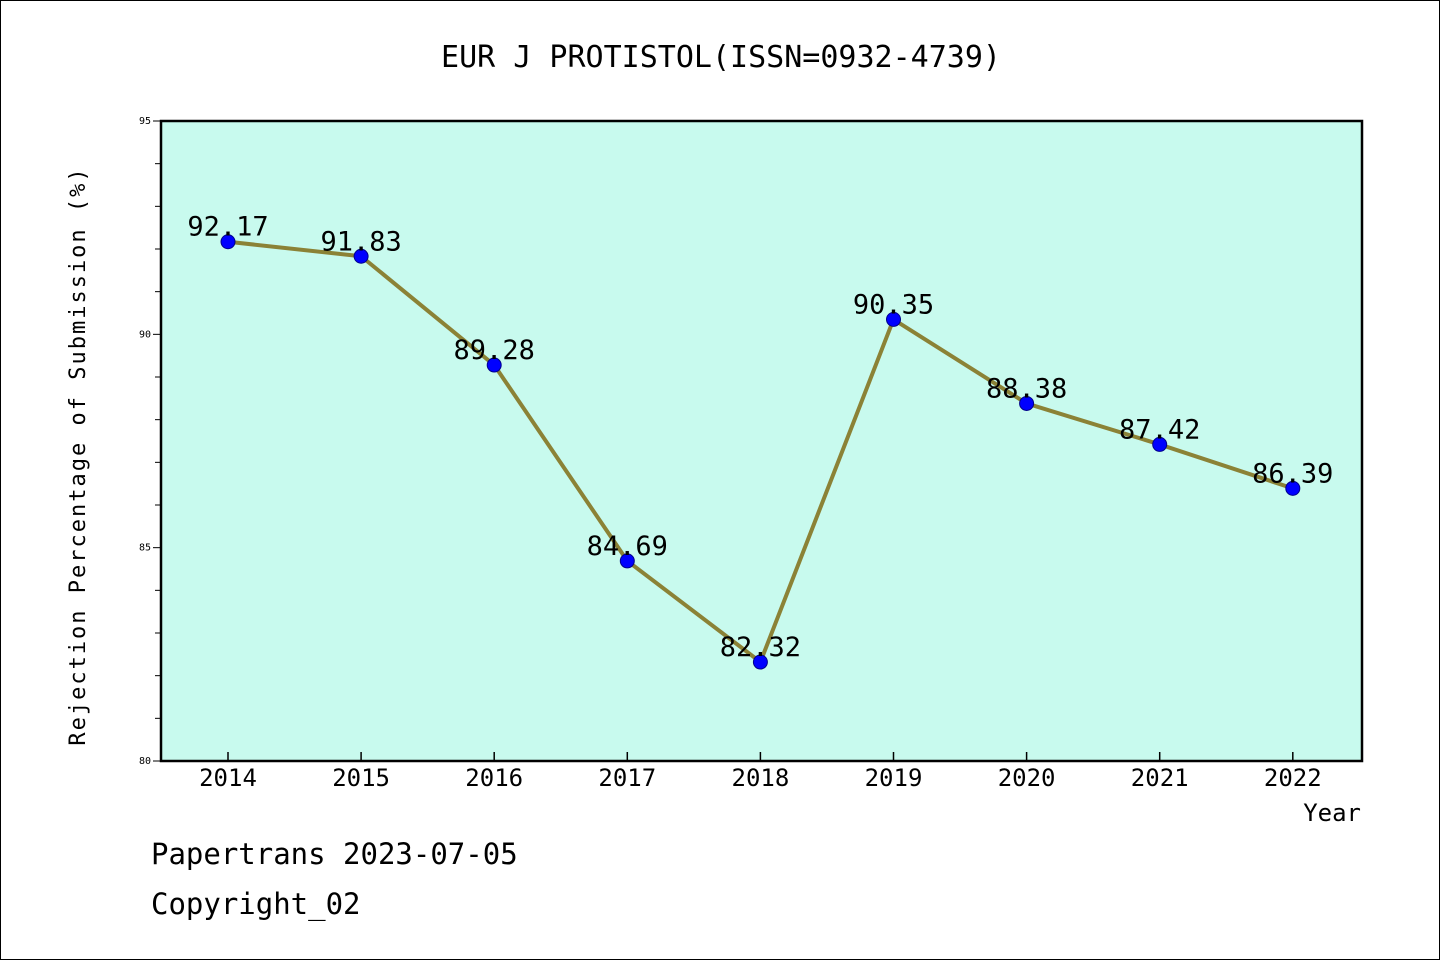 The image size is (1440, 964). Describe the element at coordinates (893, 304) in the screenshot. I see `data-label: 90.35` at that location.